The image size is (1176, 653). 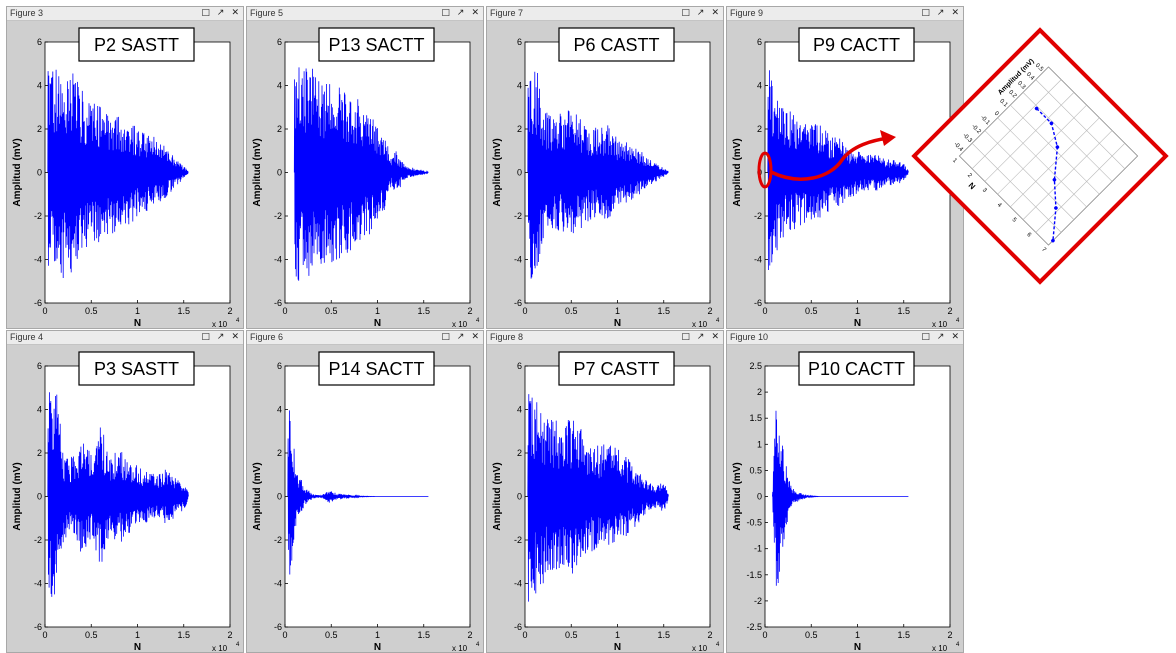 What do you see at coordinates (361, 174) in the screenshot?
I see `signal-trace` at bounding box center [361, 174].